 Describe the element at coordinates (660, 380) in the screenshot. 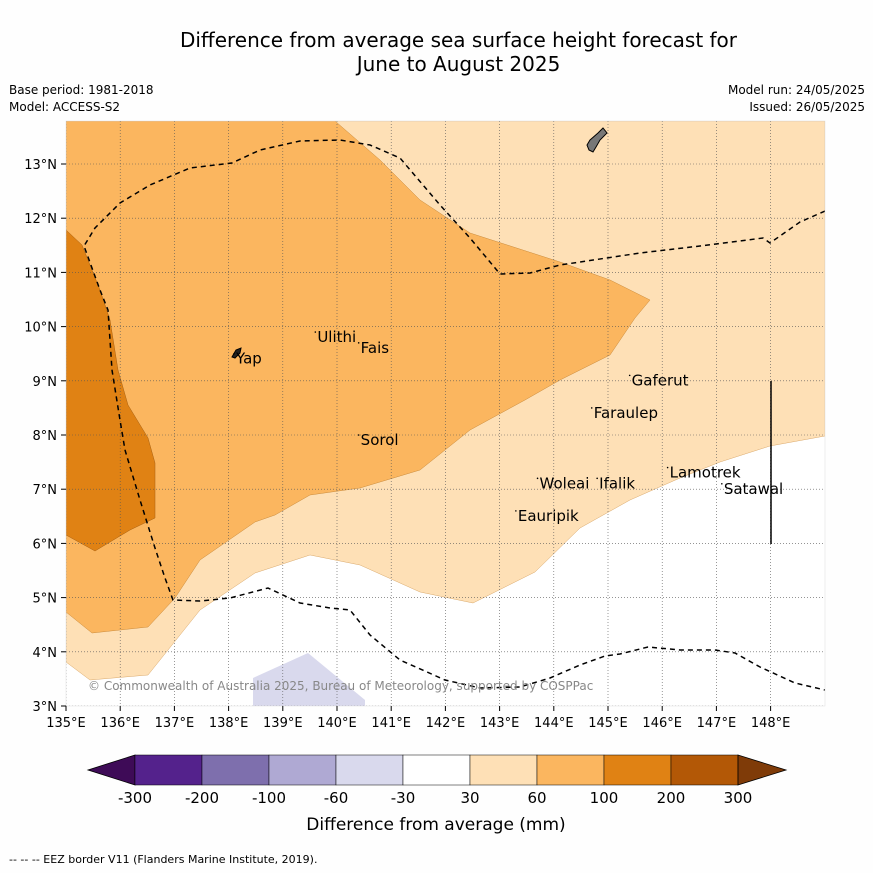

I see `place-label: Gaferut` at that location.